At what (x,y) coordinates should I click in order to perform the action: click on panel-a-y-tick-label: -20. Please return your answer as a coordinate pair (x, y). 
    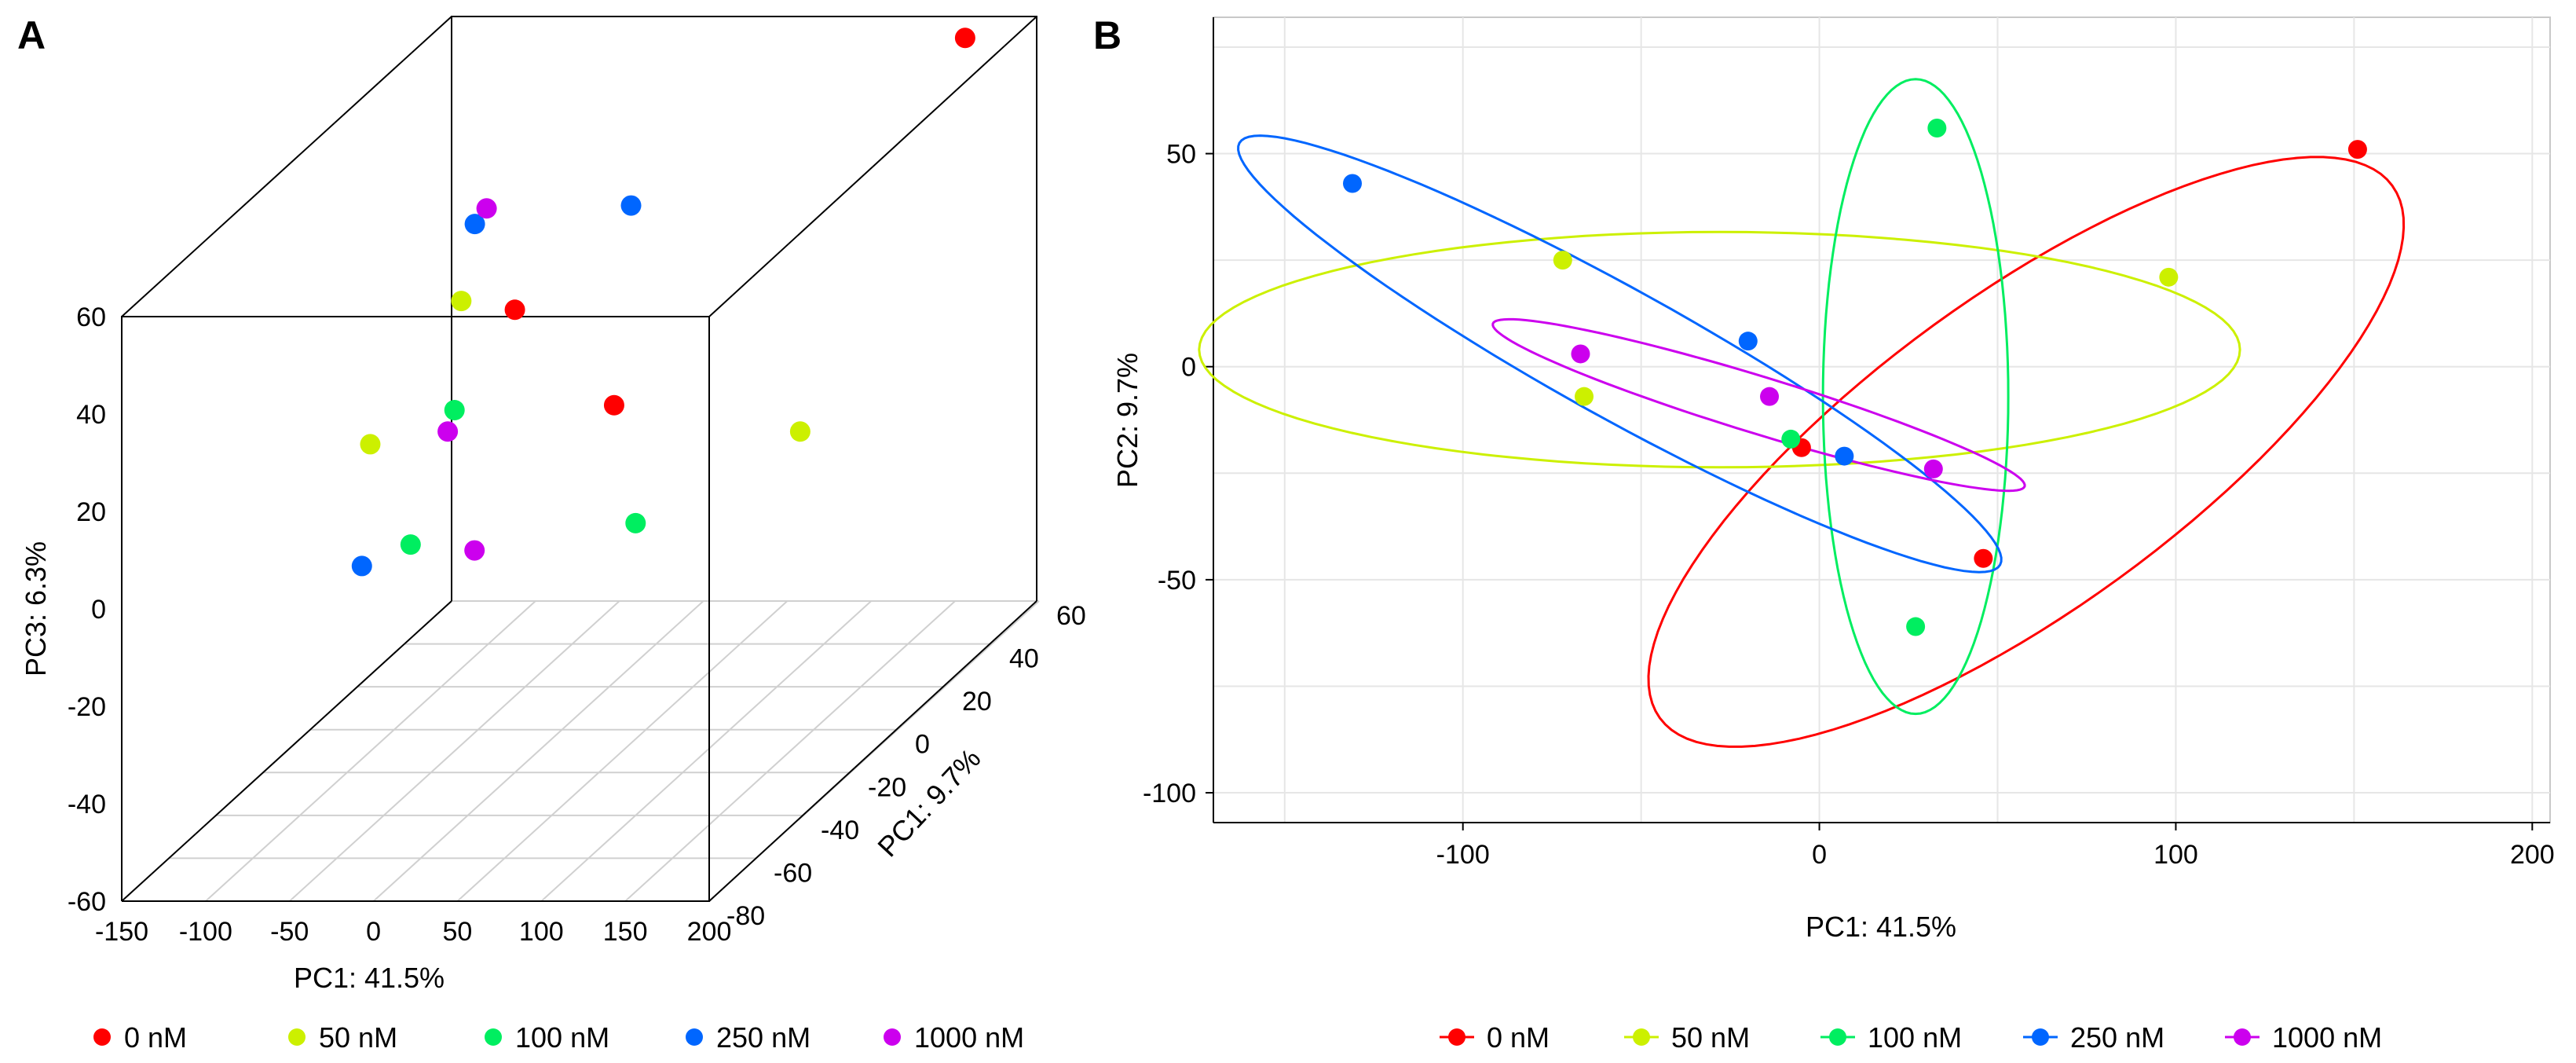
    Looking at the image, I should click on (887, 787).